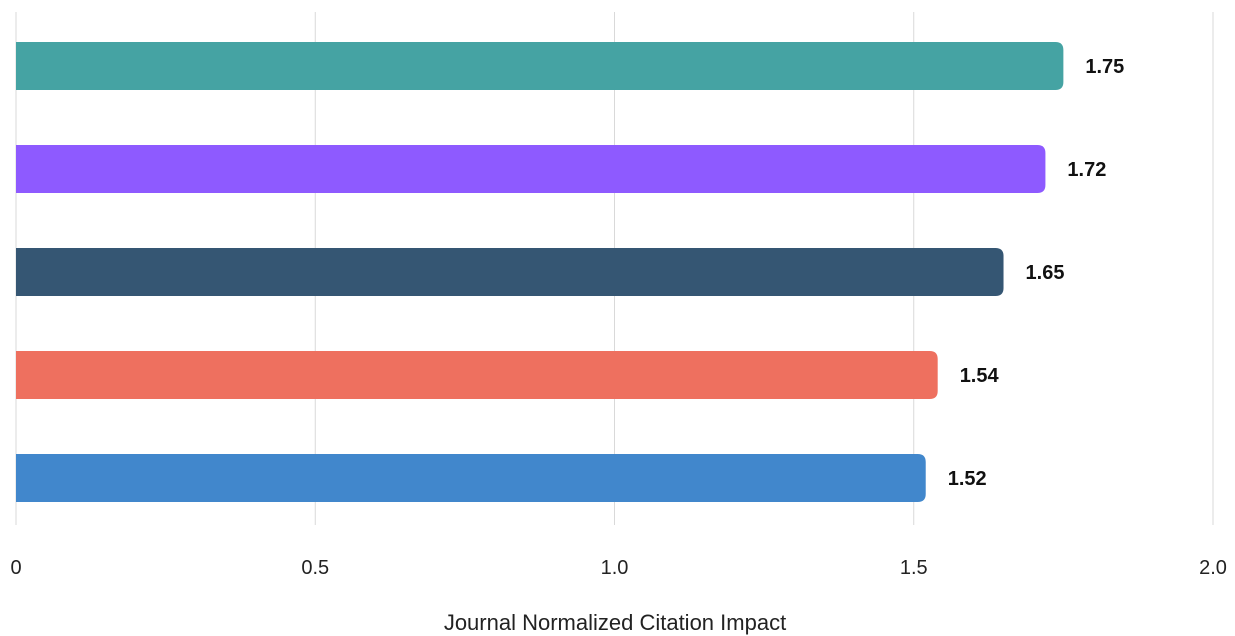 The height and width of the screenshot is (636, 1235). Describe the element at coordinates (15, 568) in the screenshot. I see `x-tick-label: 0` at that location.